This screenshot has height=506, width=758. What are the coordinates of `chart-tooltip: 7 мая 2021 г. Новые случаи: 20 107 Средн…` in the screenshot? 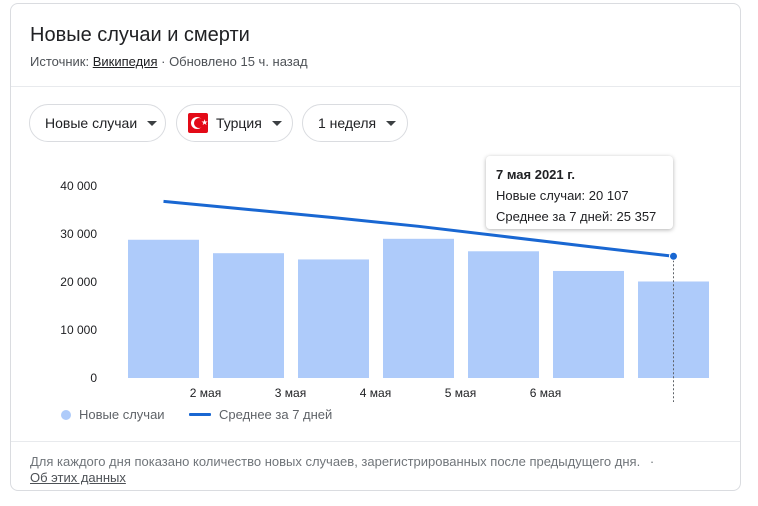 It's located at (579, 192).